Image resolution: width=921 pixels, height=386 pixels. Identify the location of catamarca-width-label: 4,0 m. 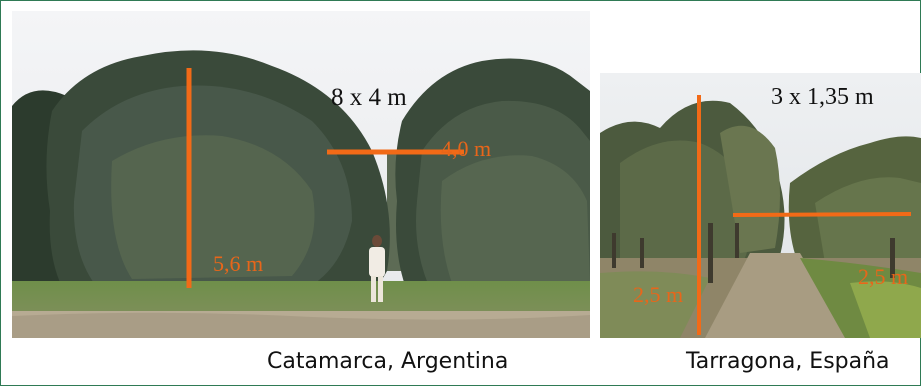
(466, 148).